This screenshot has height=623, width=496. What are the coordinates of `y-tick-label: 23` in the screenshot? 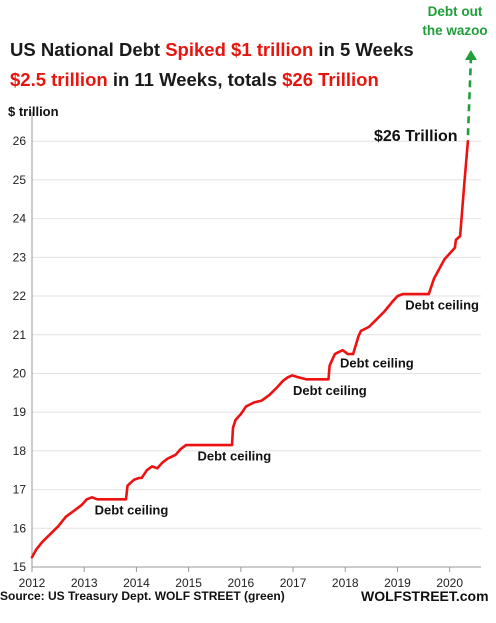 It's located at (20, 257).